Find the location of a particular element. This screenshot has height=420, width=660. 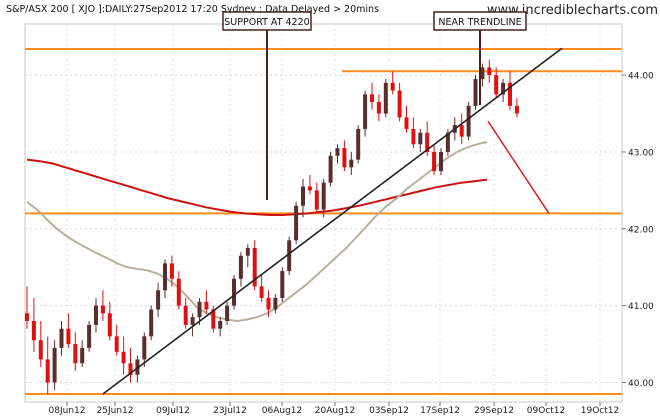

x-tick-label: 17Sep12 is located at coordinates (440, 411).